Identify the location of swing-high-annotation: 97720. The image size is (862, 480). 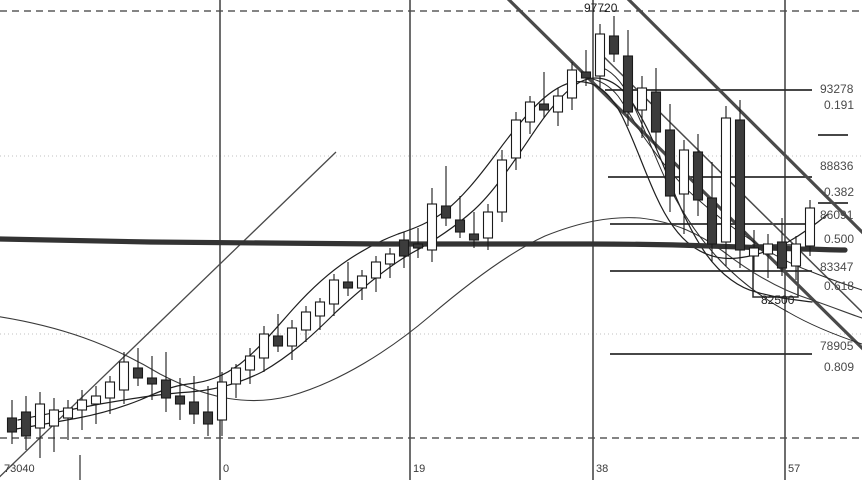
(601, 8).